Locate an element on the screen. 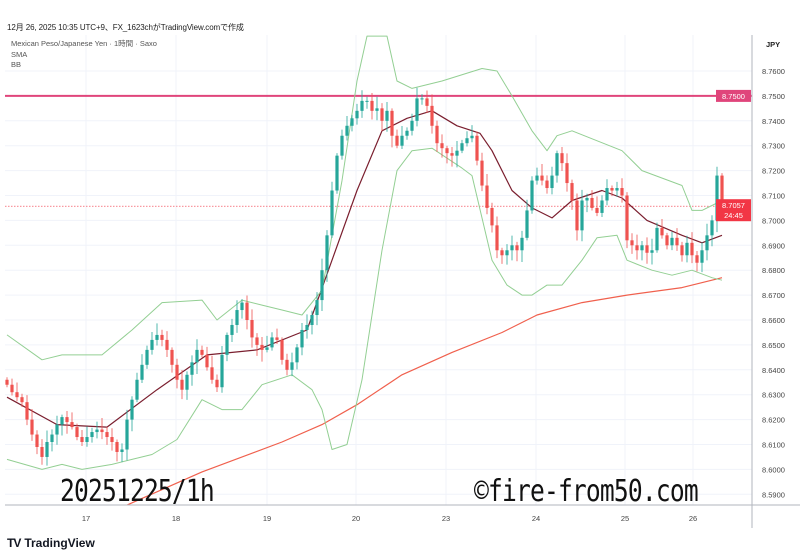  y-tick-label: 8.7500 is located at coordinates (773, 96).